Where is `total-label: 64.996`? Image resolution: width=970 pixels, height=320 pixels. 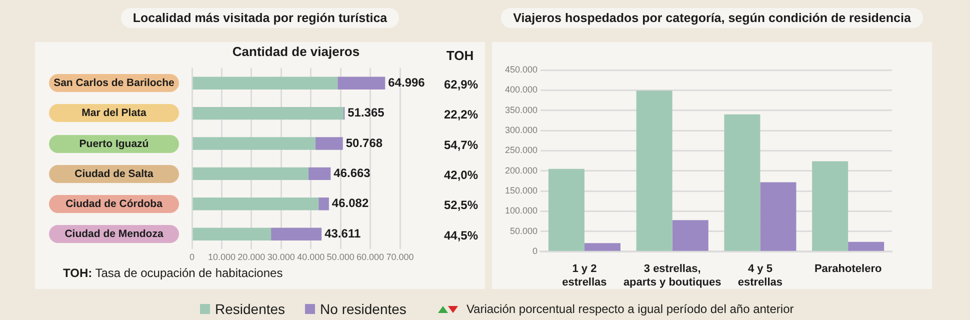
total-label: 64.996 is located at coordinates (407, 82).